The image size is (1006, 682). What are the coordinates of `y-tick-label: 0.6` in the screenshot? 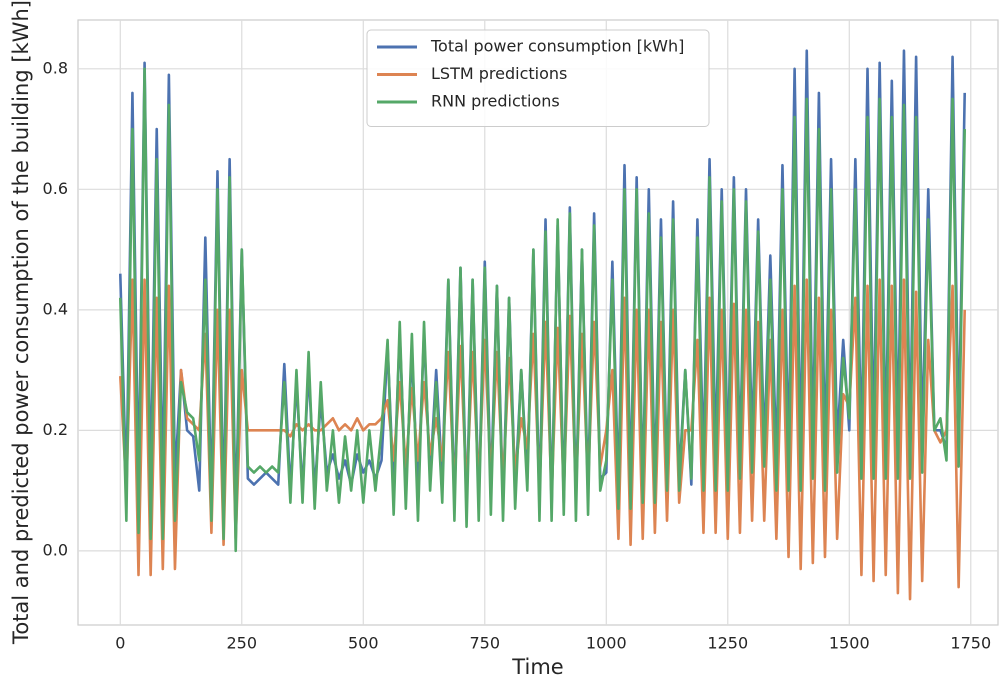 It's located at (55, 188).